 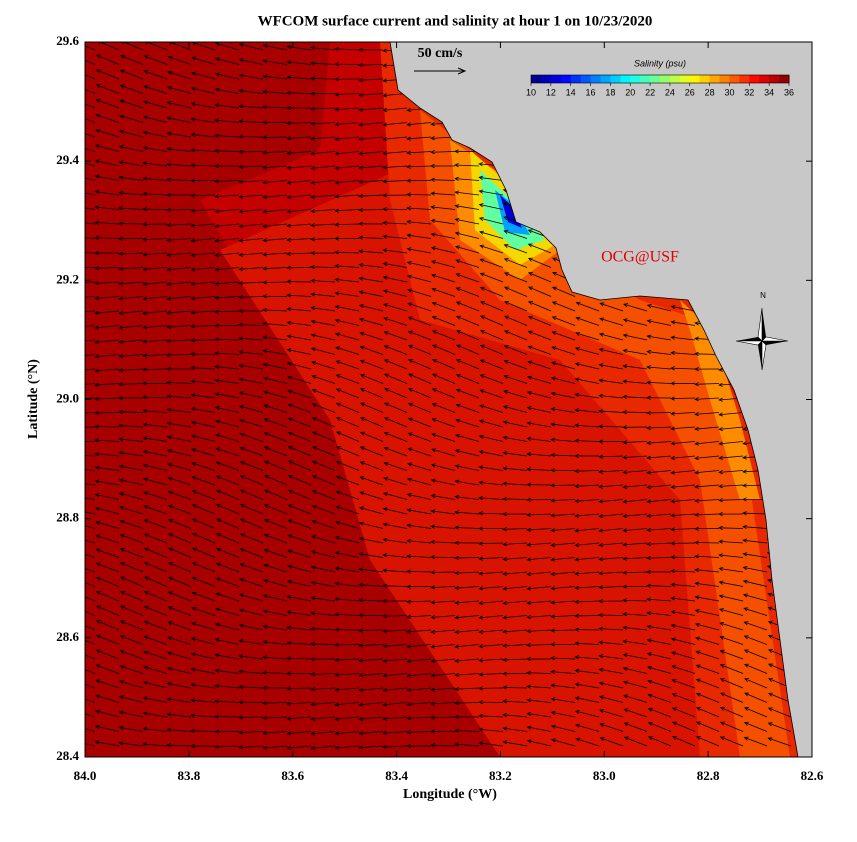 I want to click on colorbar: 10 12 14 16 18 20 22 24 26 28 30 32 34 36, so click(x=660, y=85).